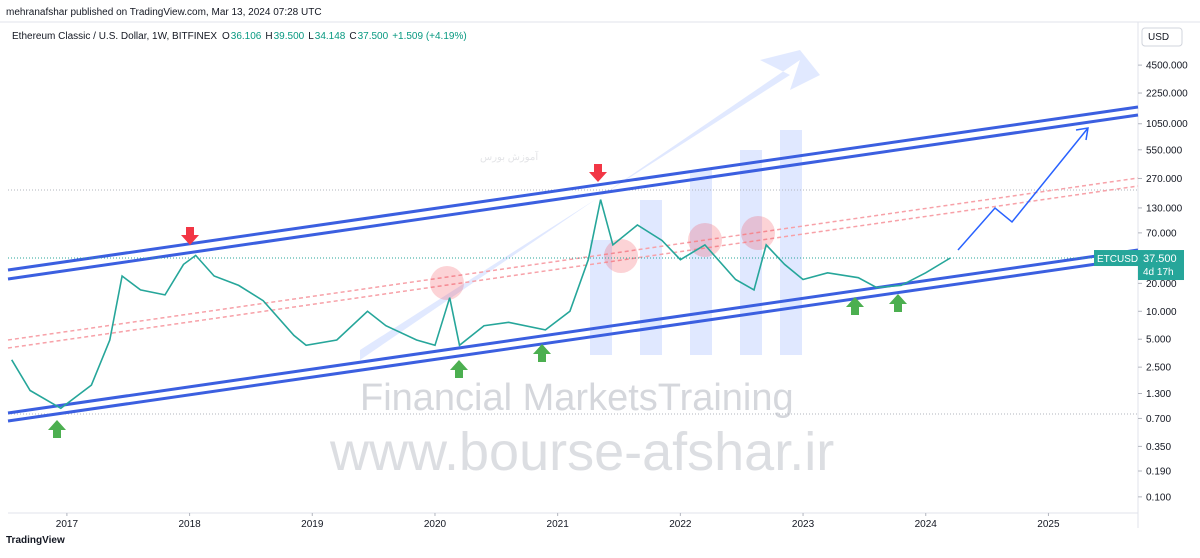 This screenshot has height=558, width=1200. Describe the element at coordinates (926, 524) in the screenshot. I see `x-tick-label: 2024` at that location.